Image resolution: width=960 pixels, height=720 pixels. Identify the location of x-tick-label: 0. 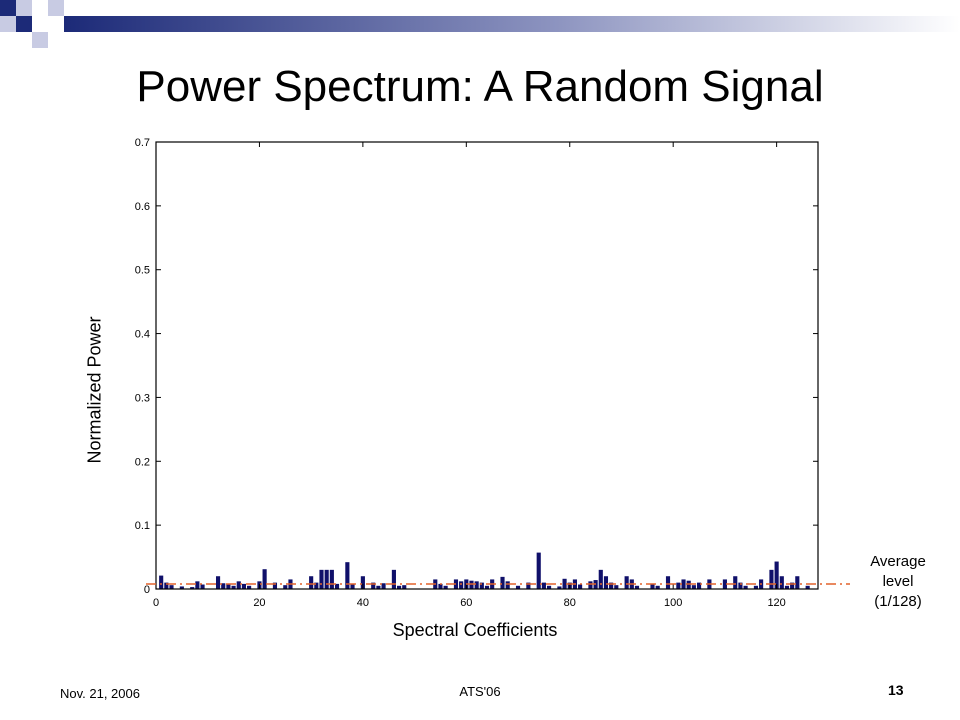
(156, 603).